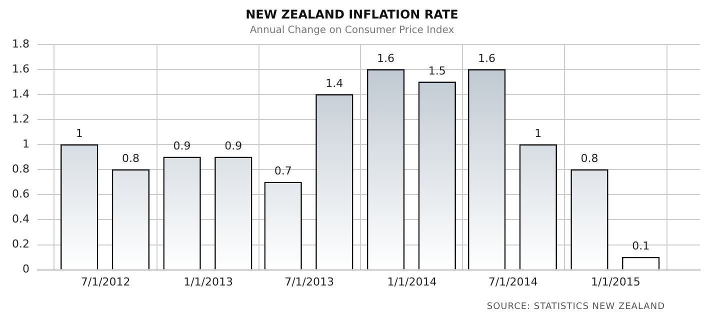  What do you see at coordinates (21, 69) in the screenshot?
I see `y-tick-label: 1.6` at bounding box center [21, 69].